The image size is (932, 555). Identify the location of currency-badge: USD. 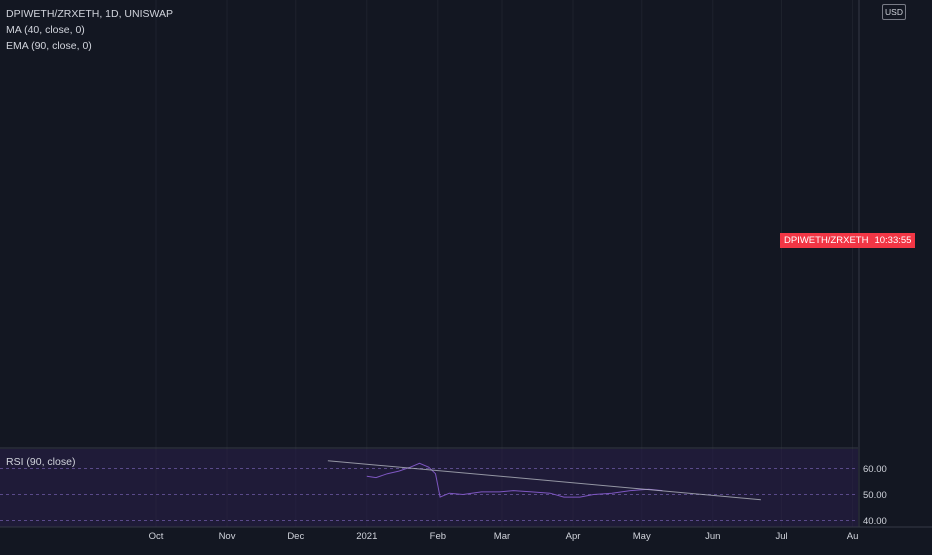
(894, 12).